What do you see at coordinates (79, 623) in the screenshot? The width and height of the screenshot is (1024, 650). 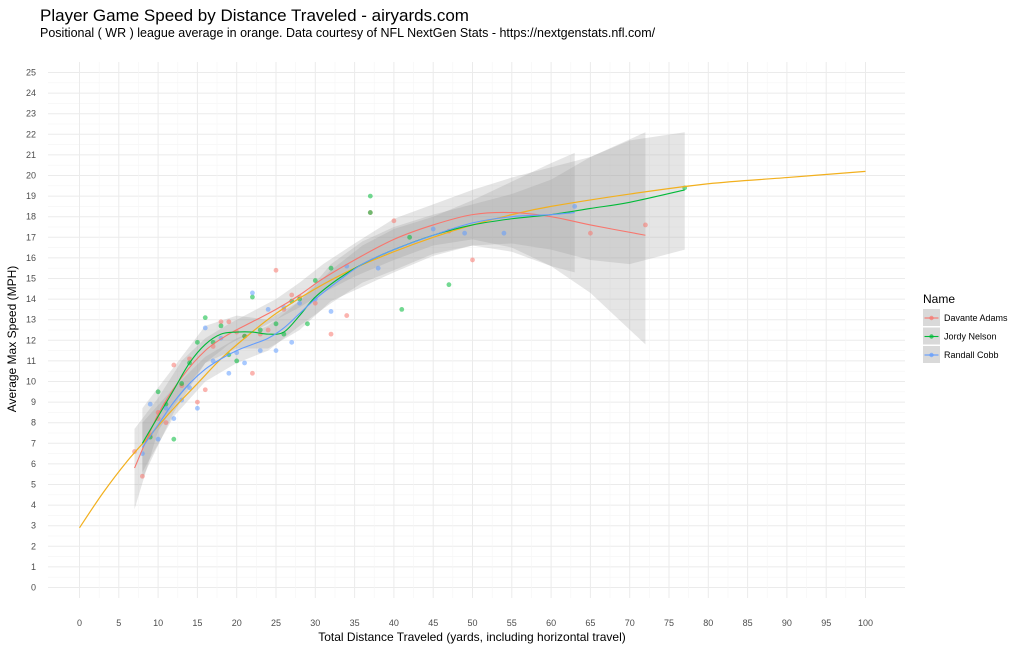 I see `x-tick-label: 0` at bounding box center [79, 623].